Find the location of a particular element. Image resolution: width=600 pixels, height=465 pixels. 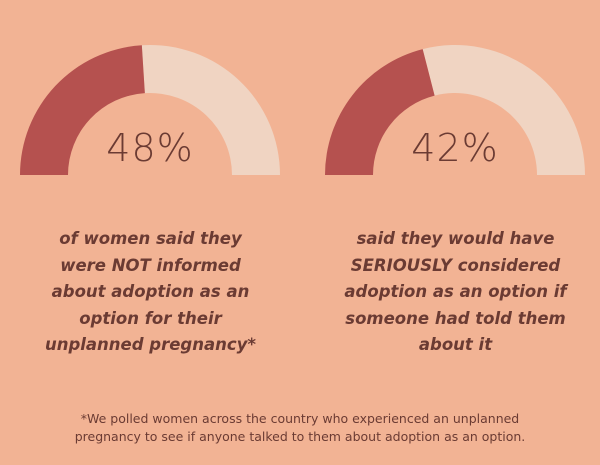

caption-line: option for their is located at coordinates (150, 318).